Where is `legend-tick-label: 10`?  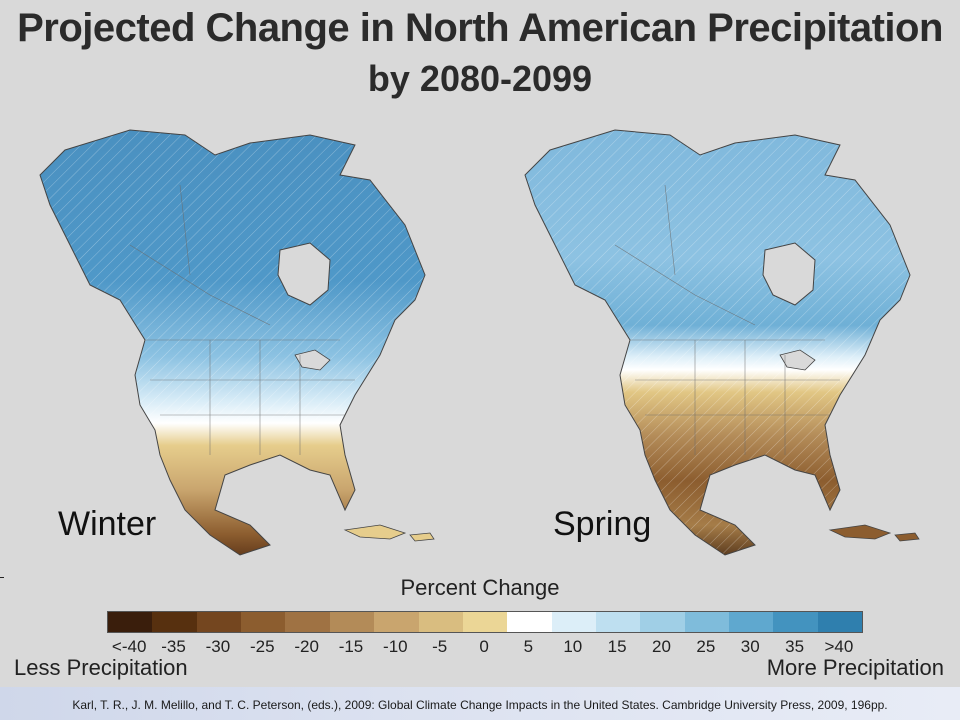 legend-tick-label: 10 is located at coordinates (573, 646).